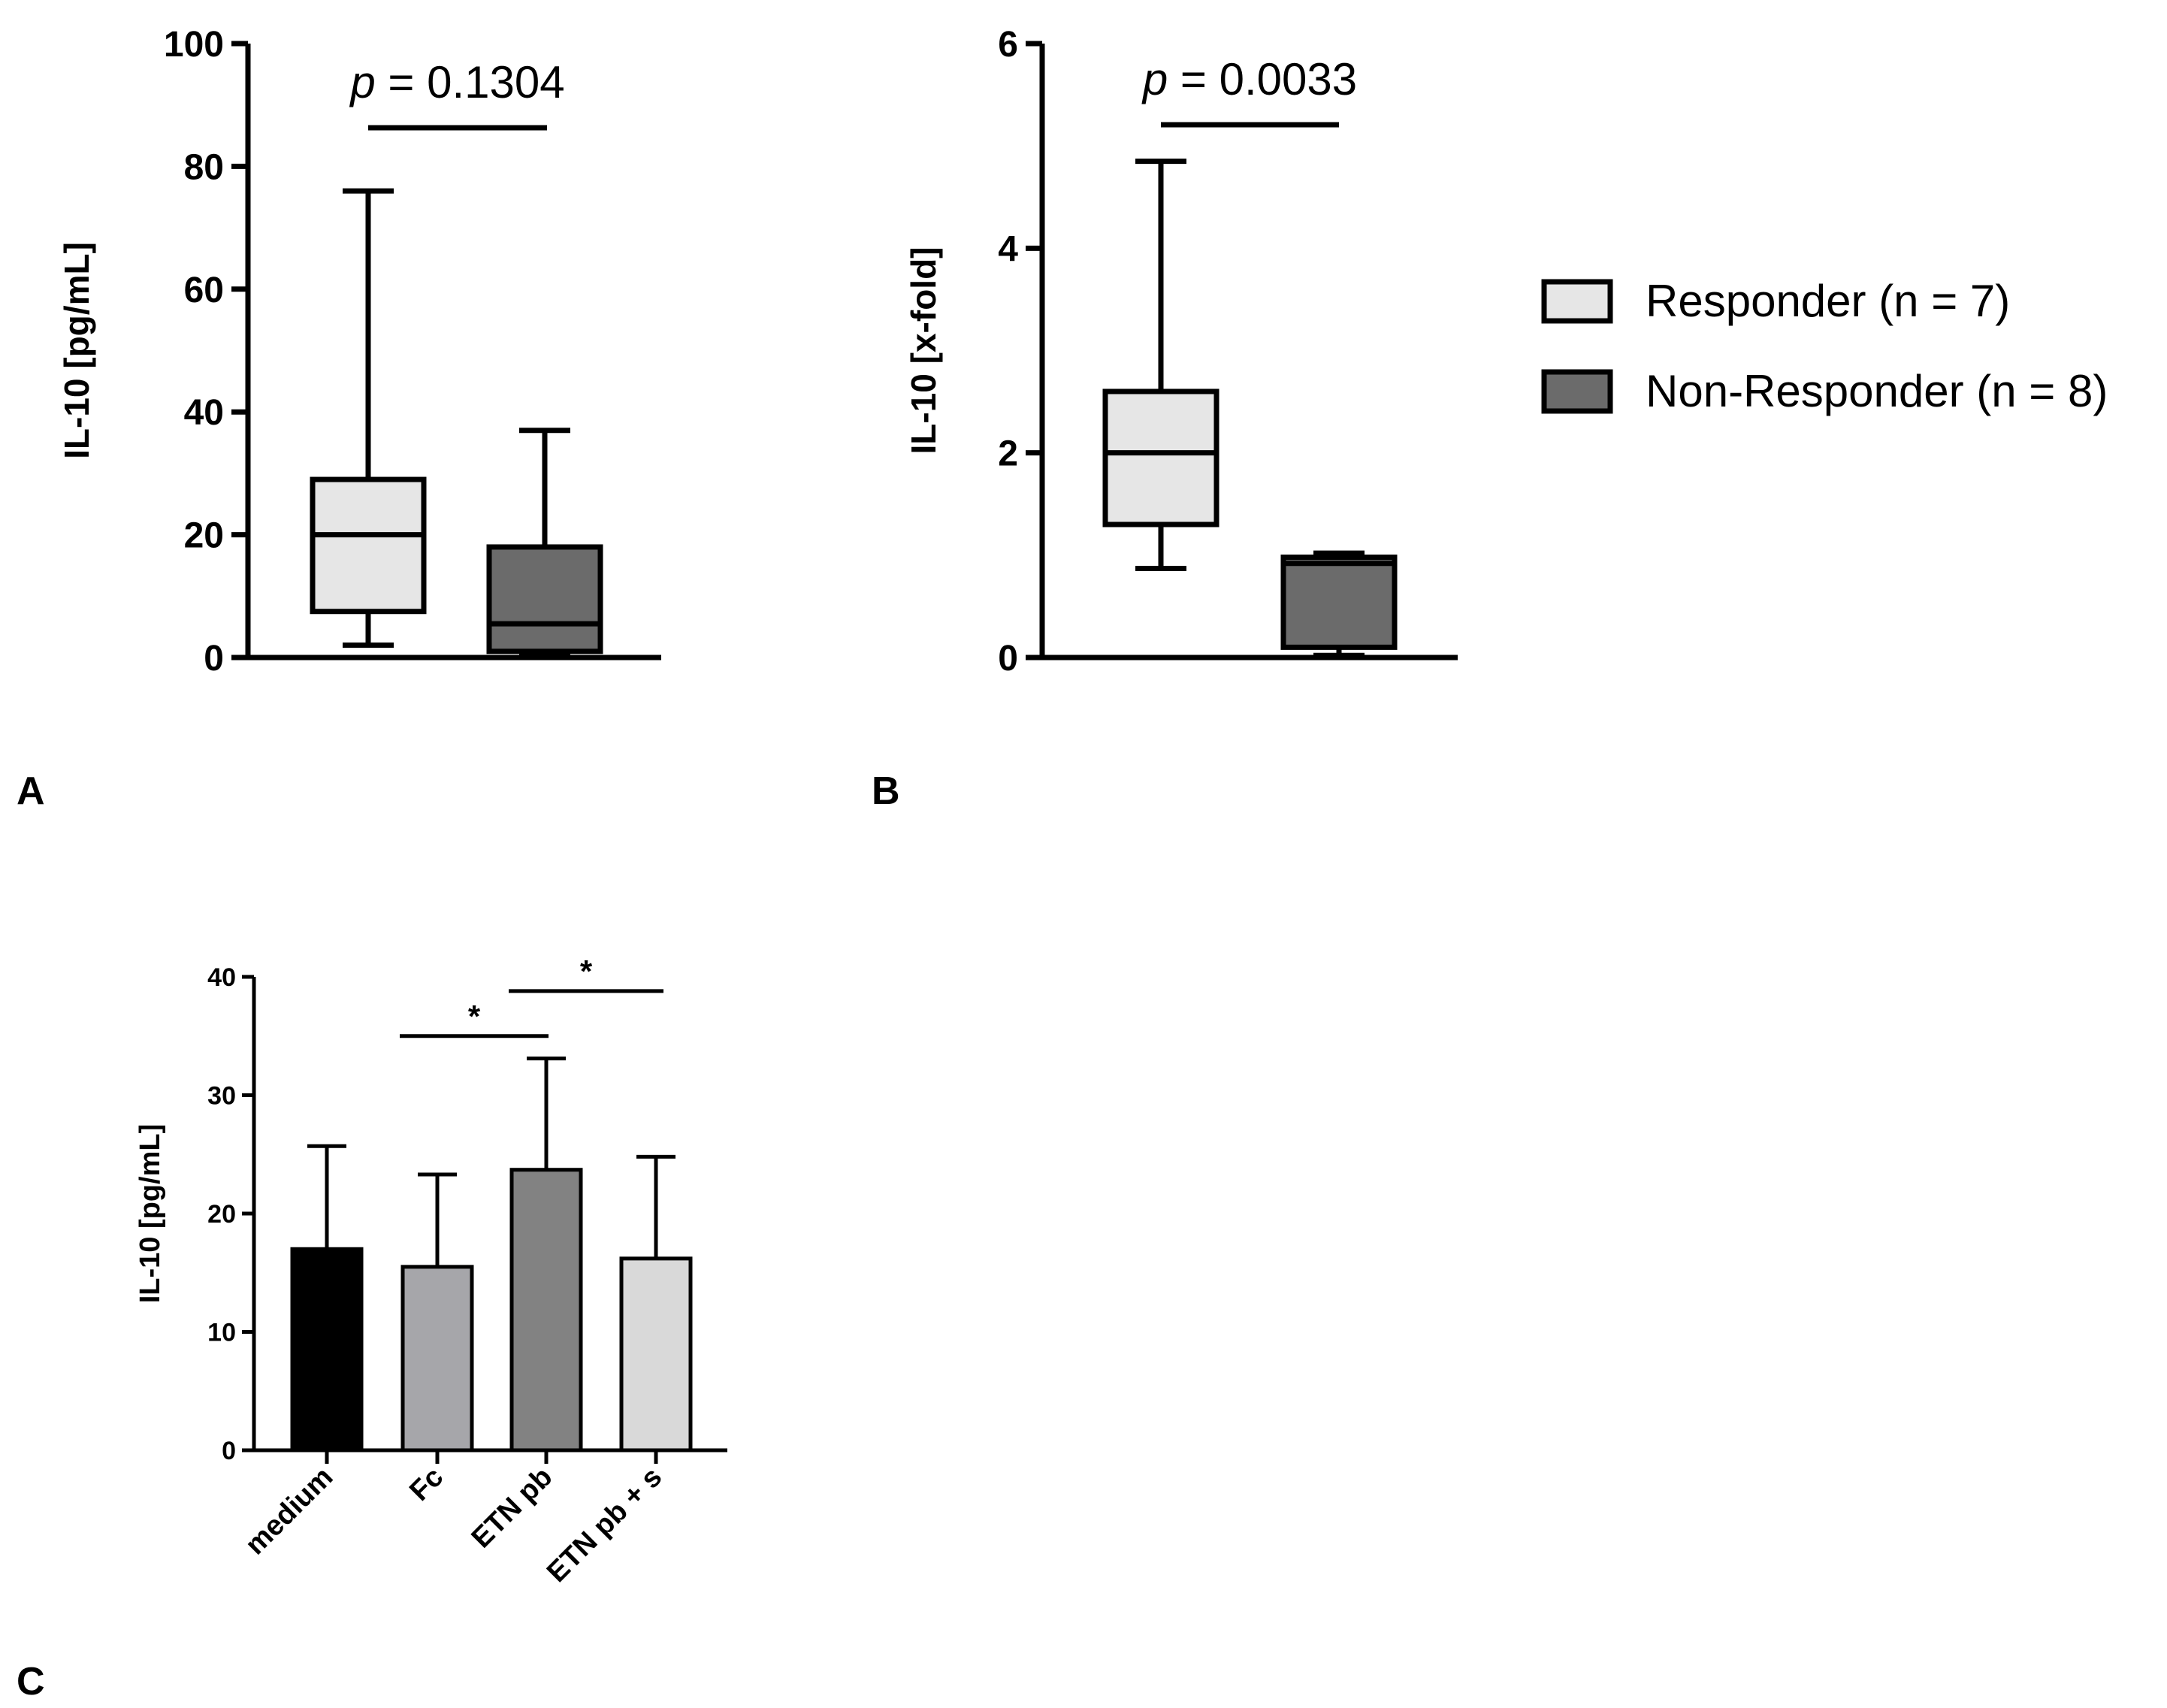 This screenshot has width=2167, height=1708. I want to click on y-axis-label: IL-10 [x-fold], so click(923, 351).